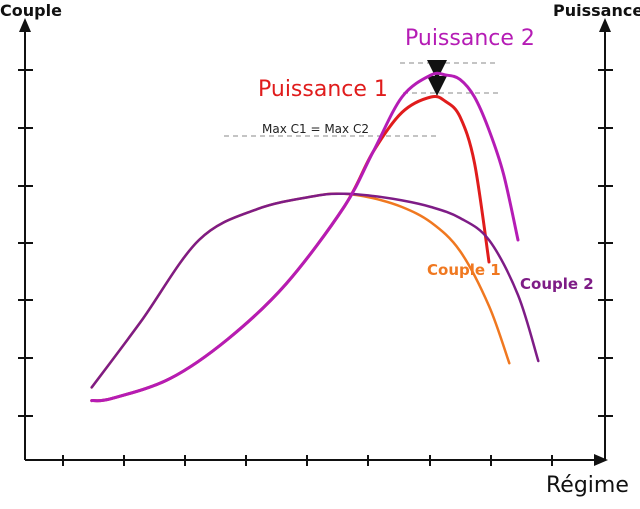 This screenshot has width=640, height=509. I want to click on label-couple-2: Couple 2, so click(557, 284).